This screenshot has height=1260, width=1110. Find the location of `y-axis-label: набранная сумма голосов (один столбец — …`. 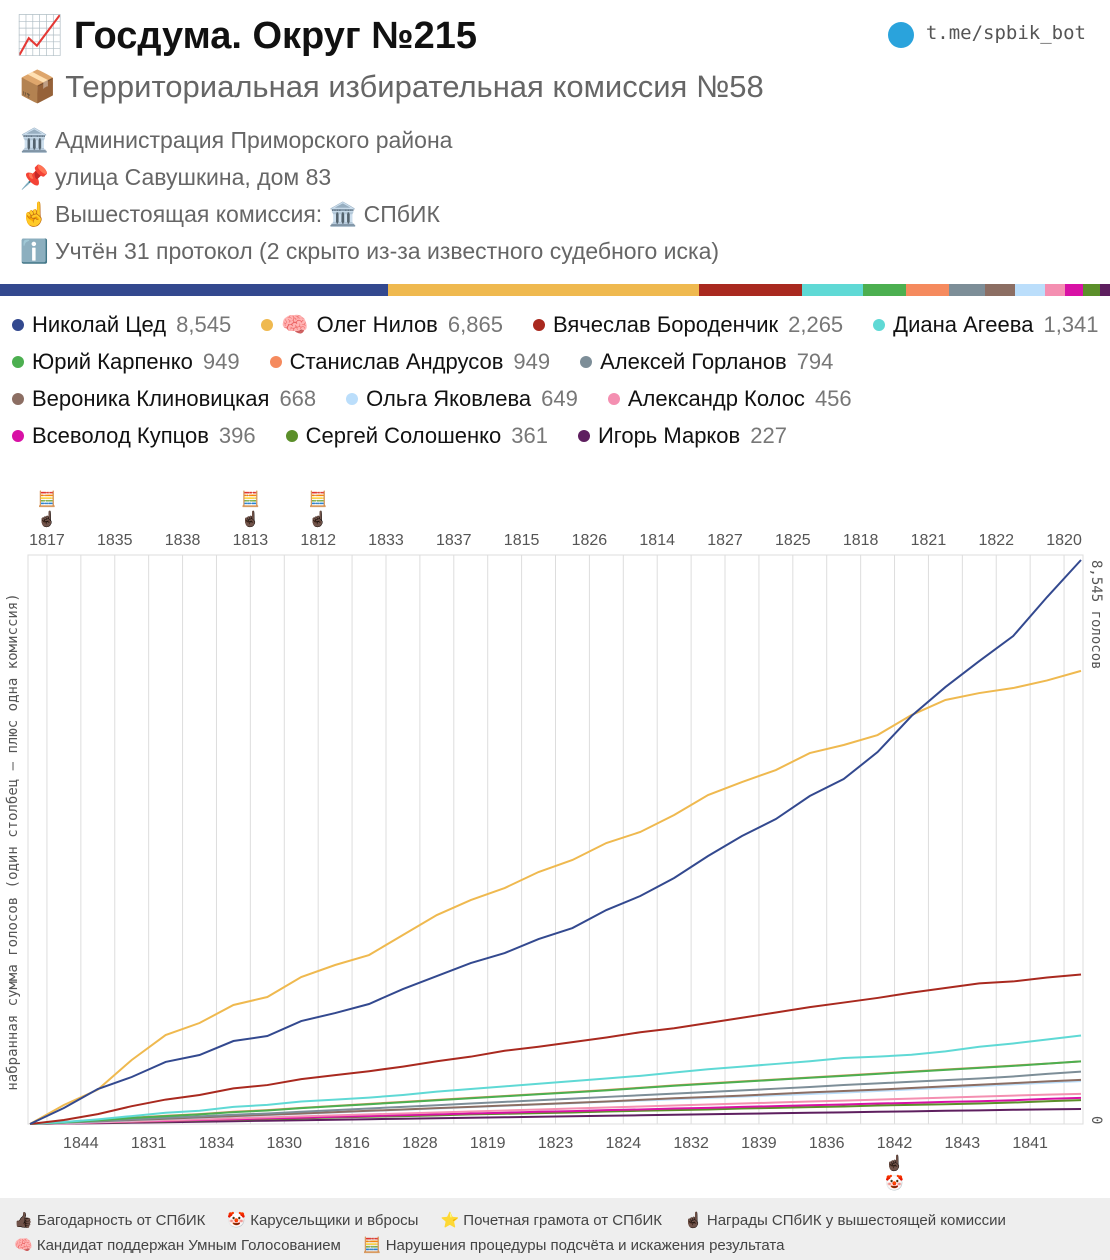

y-axis-label: набранная сумма голосов (один столбец — … is located at coordinates (13, 841).